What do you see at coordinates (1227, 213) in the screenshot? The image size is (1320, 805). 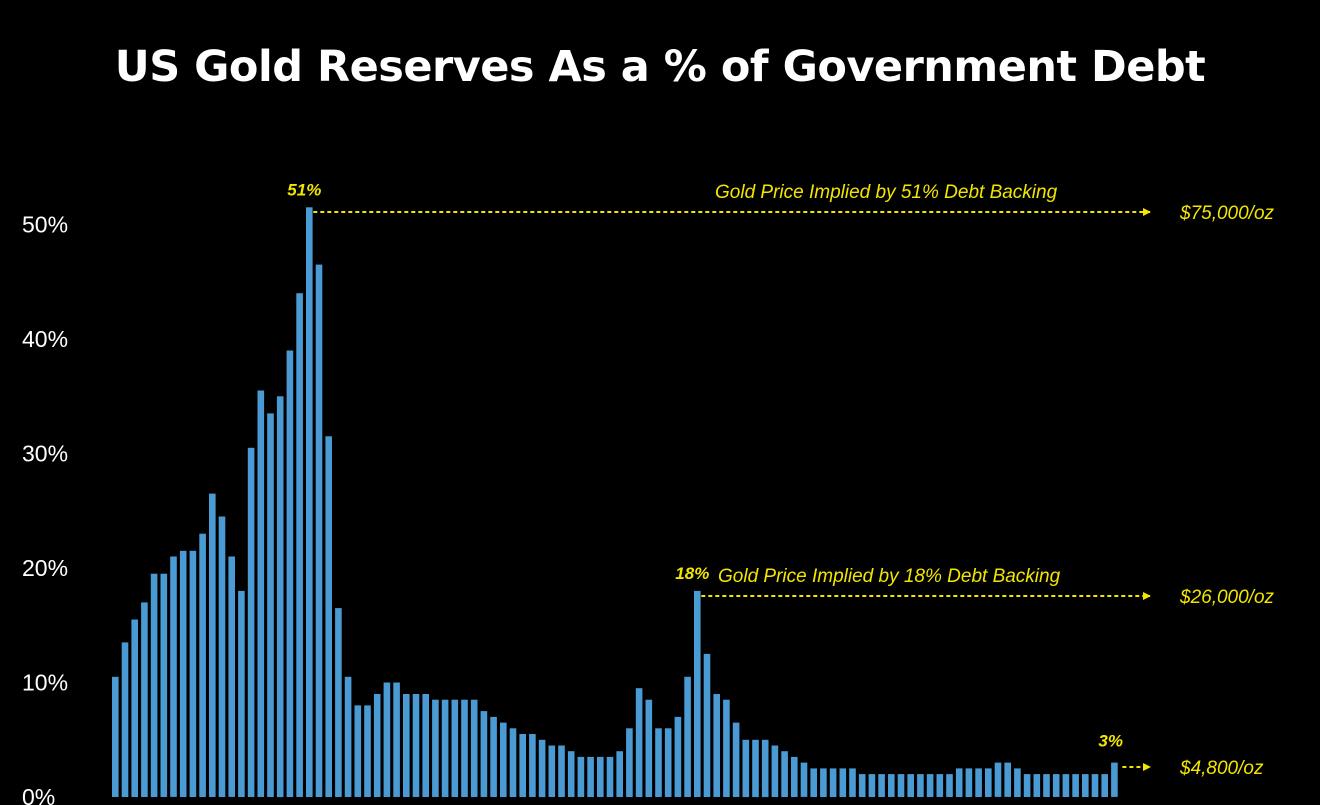 I see `implied-price-label: $75,000/oz` at bounding box center [1227, 213].